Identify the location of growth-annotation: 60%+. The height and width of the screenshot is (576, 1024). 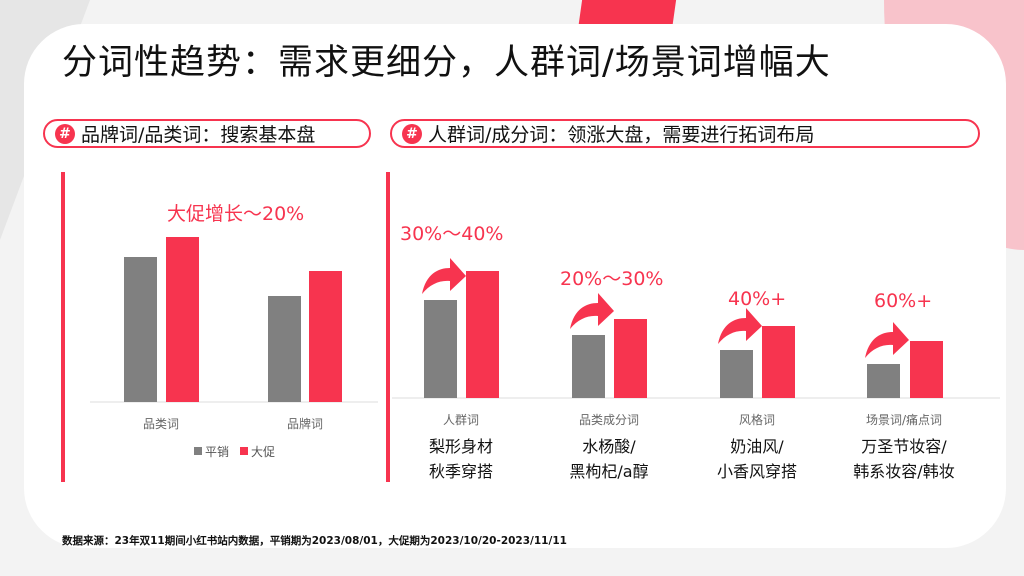
(903, 301).